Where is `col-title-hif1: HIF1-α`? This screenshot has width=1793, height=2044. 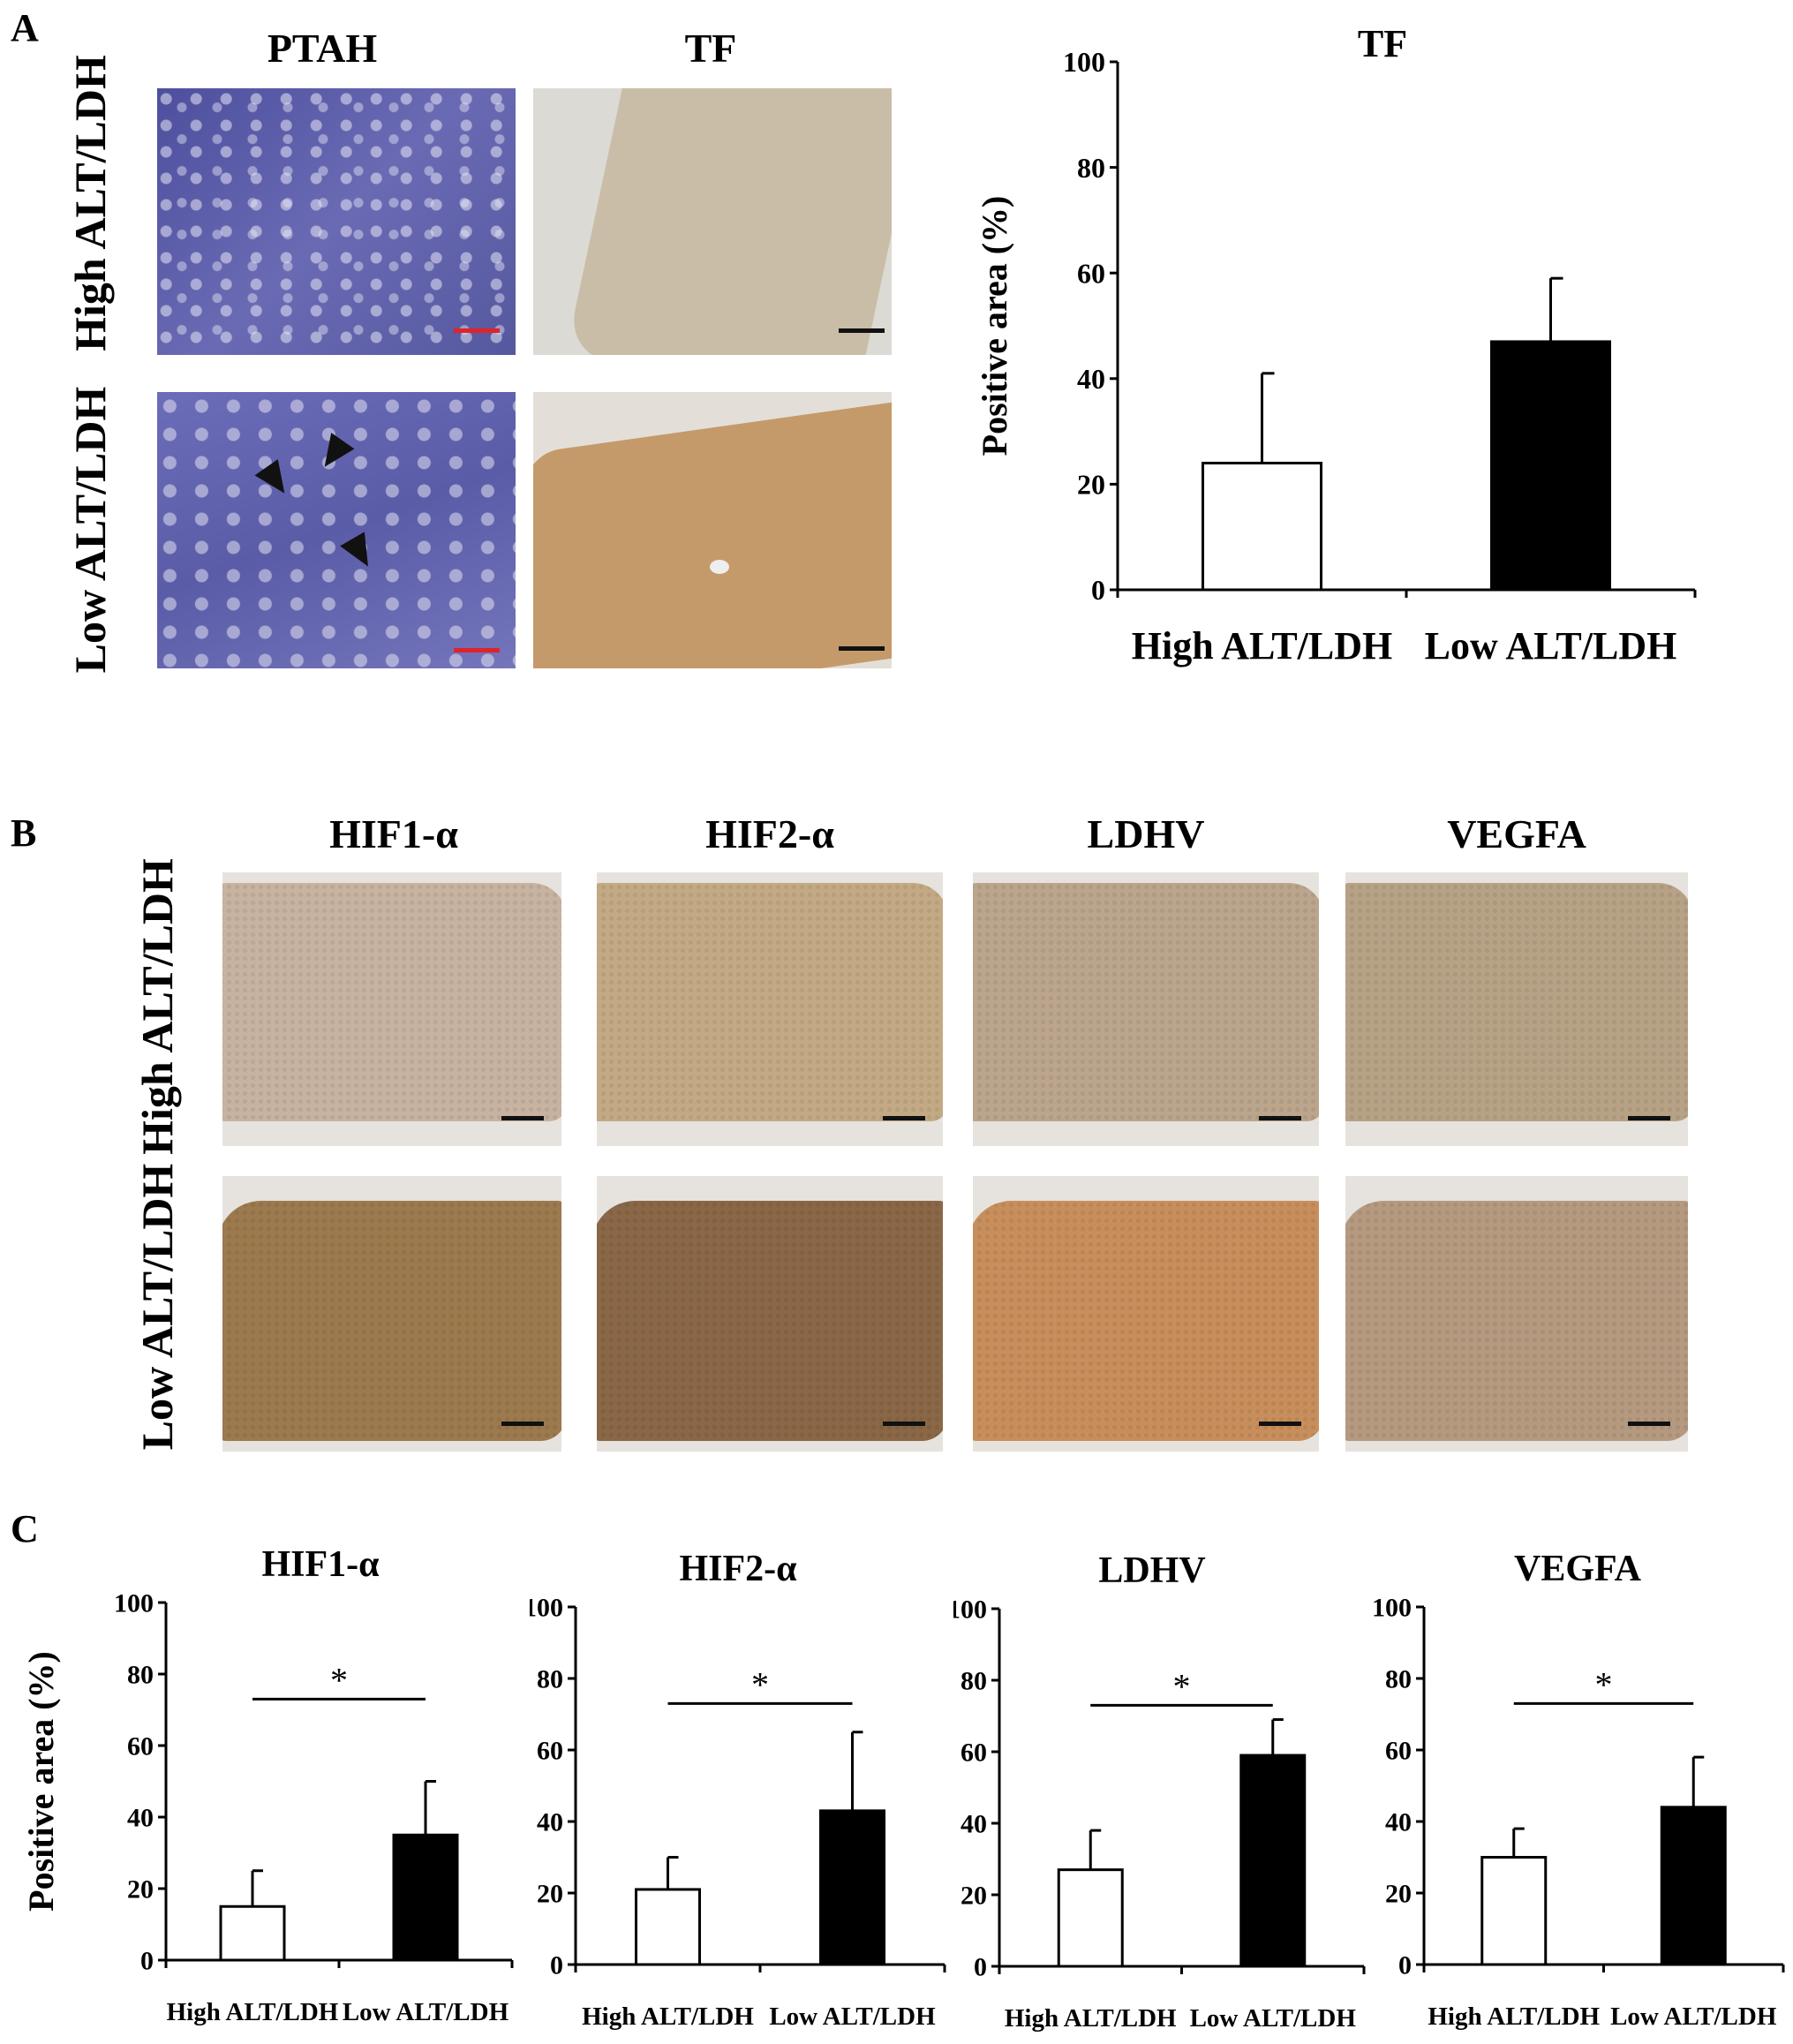 col-title-hif1: HIF1-α is located at coordinates (393, 833).